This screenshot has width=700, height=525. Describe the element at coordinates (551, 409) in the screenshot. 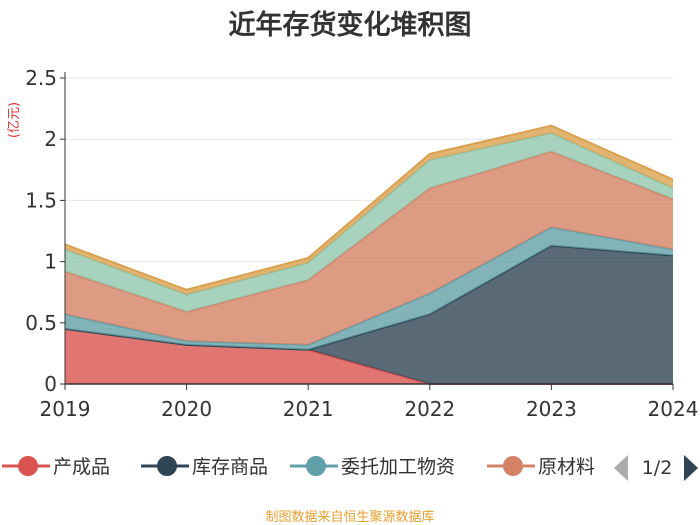

I see `x-tick-label: 2023` at that location.